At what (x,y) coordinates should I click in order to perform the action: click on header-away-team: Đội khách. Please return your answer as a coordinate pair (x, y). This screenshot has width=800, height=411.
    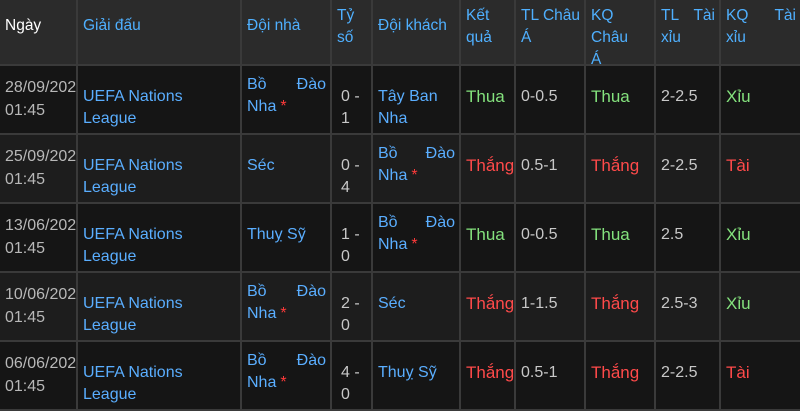
    Looking at the image, I should click on (417, 32).